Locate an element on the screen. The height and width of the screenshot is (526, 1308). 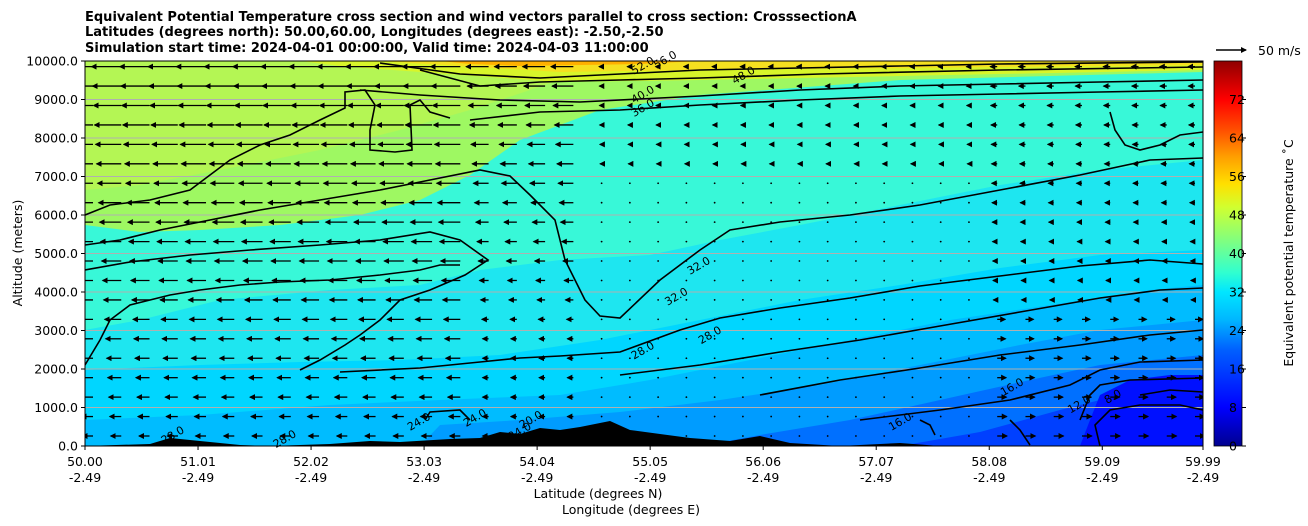
x-tick-lat: 58.08 is located at coordinates (989, 461).